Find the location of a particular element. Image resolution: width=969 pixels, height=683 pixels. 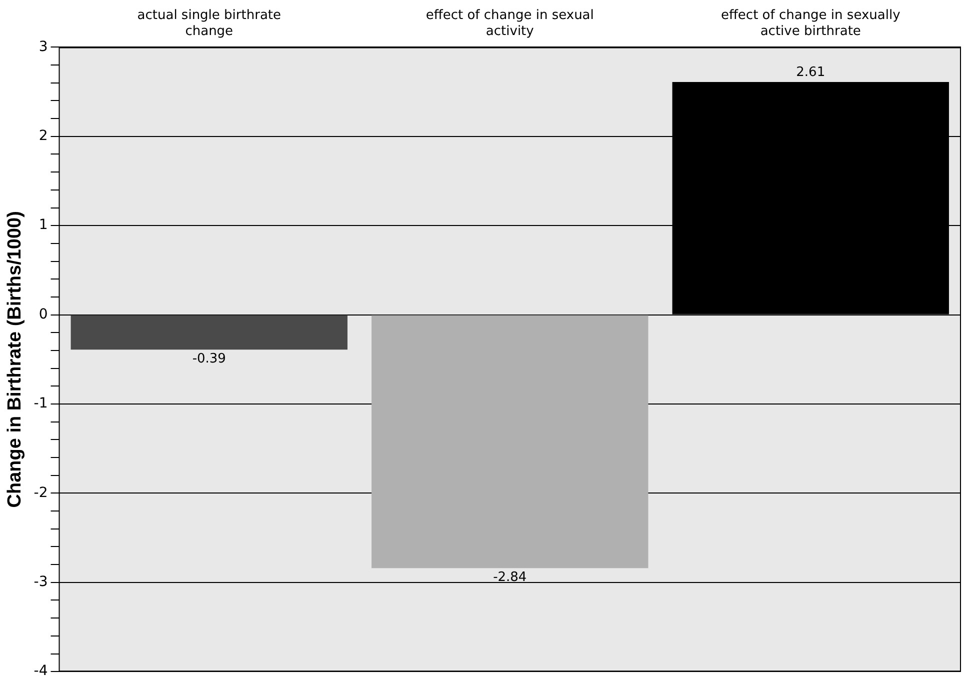

y-tick-label: -1 is located at coordinates (41, 404).